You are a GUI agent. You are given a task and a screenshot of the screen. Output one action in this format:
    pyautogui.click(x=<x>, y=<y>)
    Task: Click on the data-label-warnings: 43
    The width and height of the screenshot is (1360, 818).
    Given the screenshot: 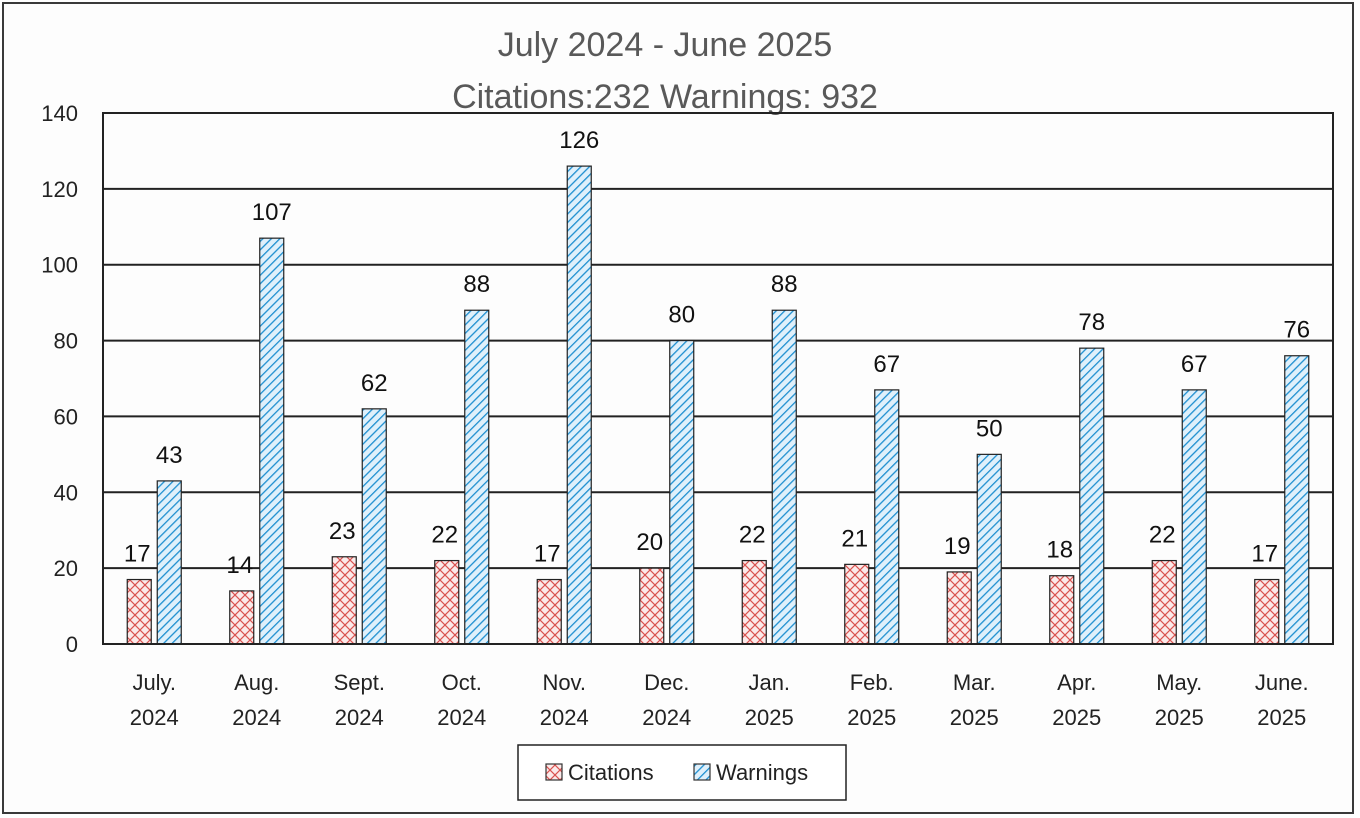 What is the action you would take?
    pyautogui.click(x=169, y=455)
    